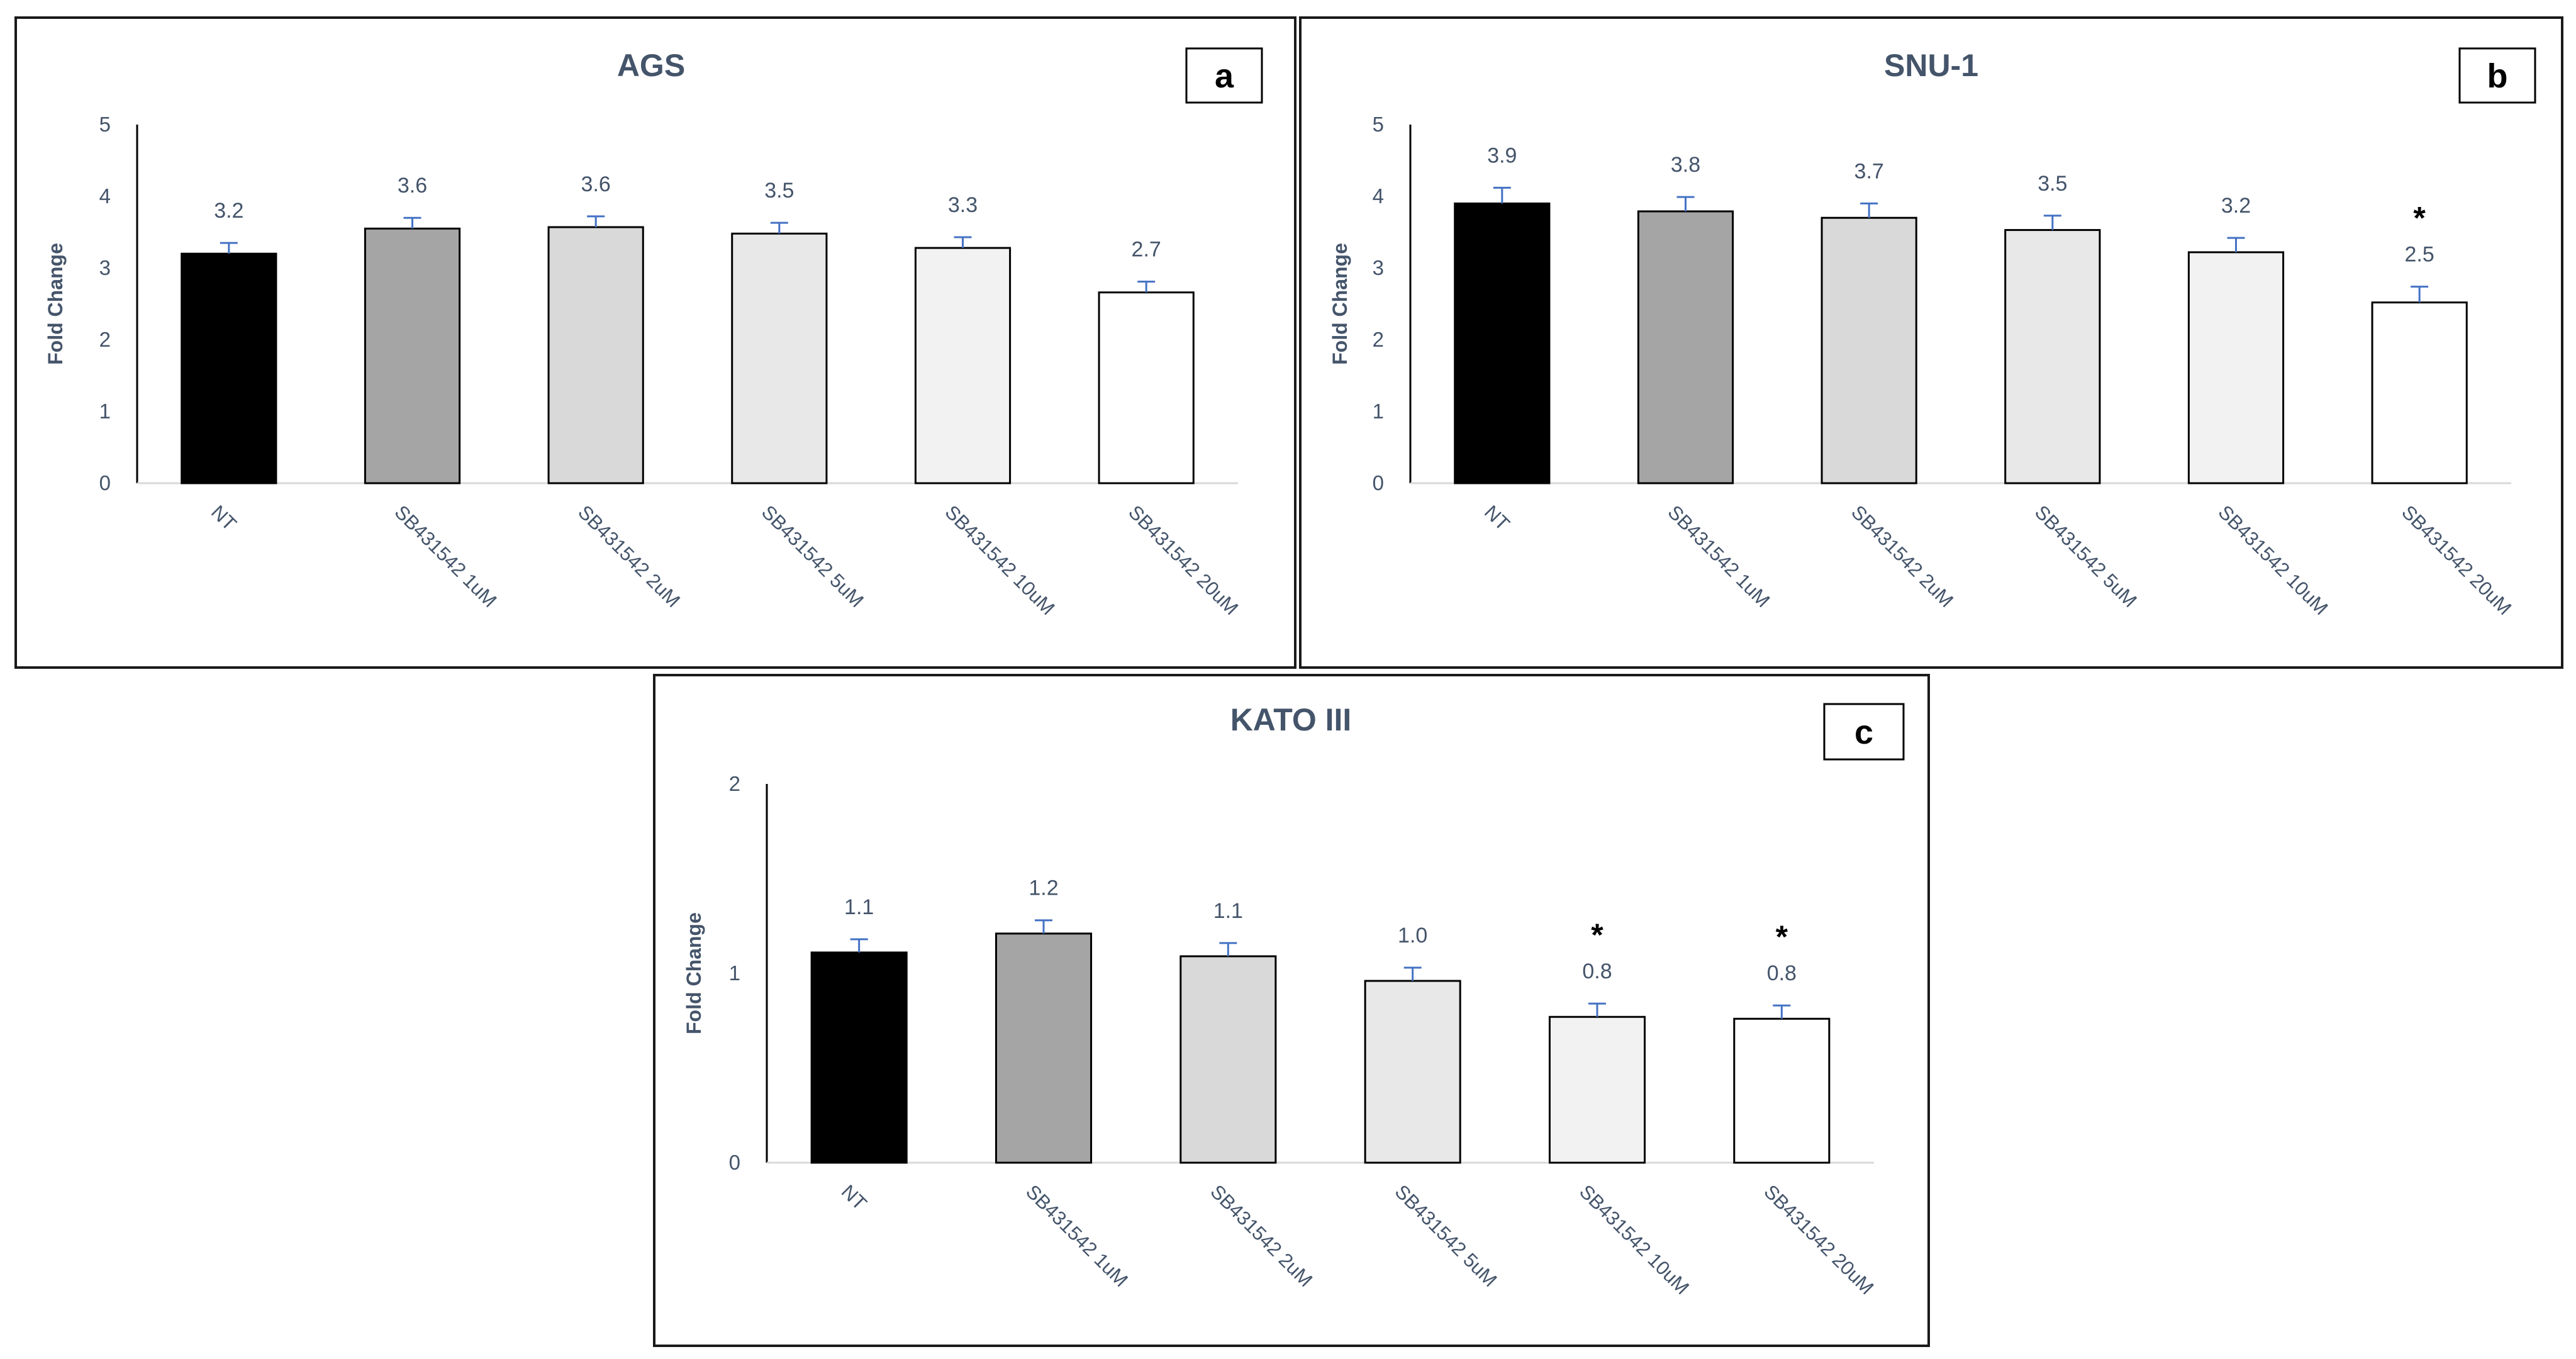  What do you see at coordinates (963, 205) in the screenshot?
I see `data-label: 3.3` at bounding box center [963, 205].